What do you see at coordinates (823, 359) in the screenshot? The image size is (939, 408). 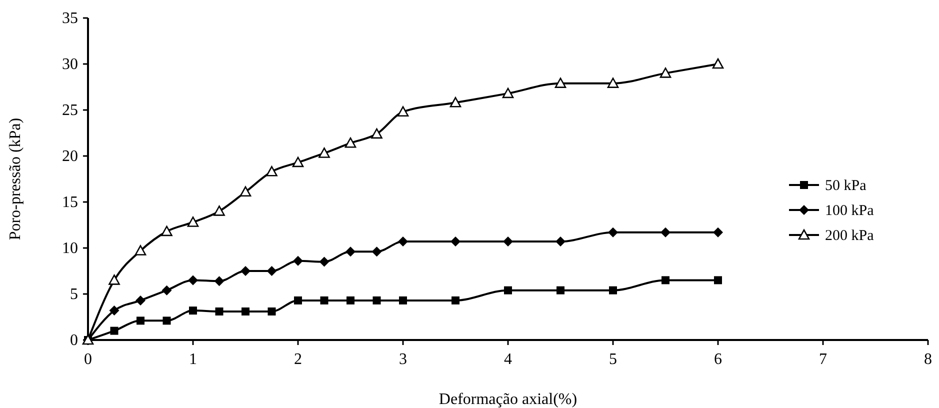 I see `x-tick-label: 7` at bounding box center [823, 359].